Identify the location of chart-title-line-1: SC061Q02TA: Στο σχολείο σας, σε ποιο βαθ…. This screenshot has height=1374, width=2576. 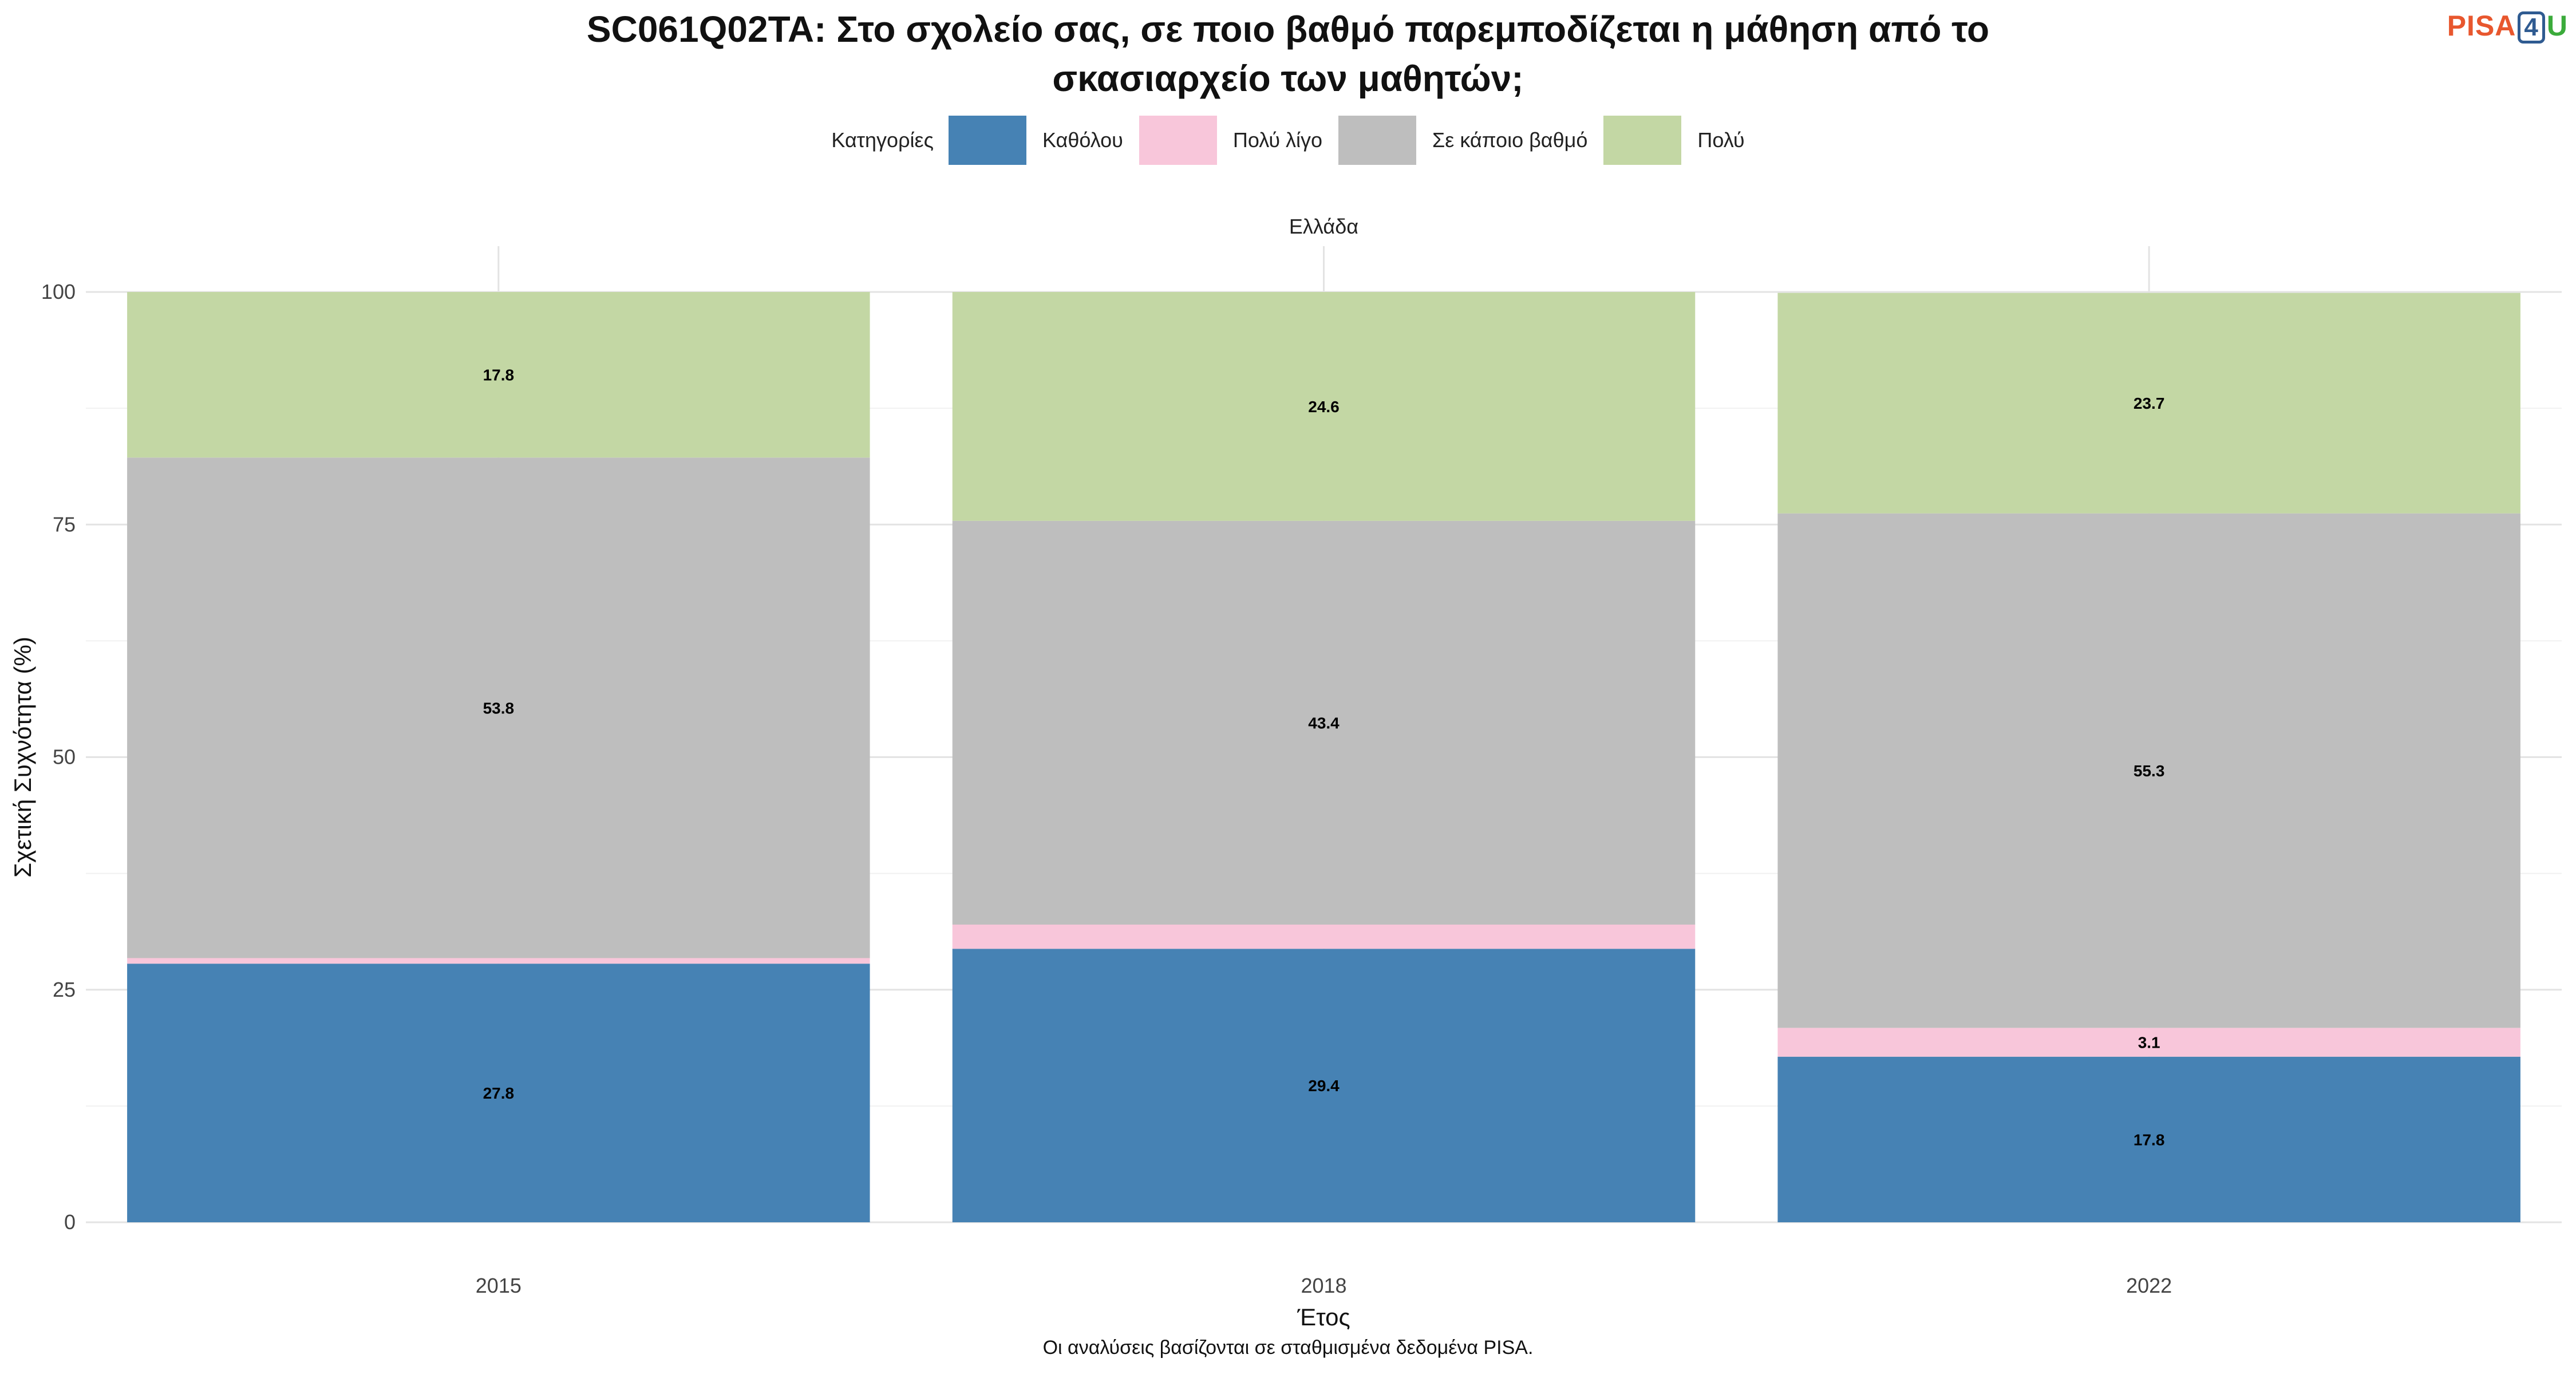
(1288, 30).